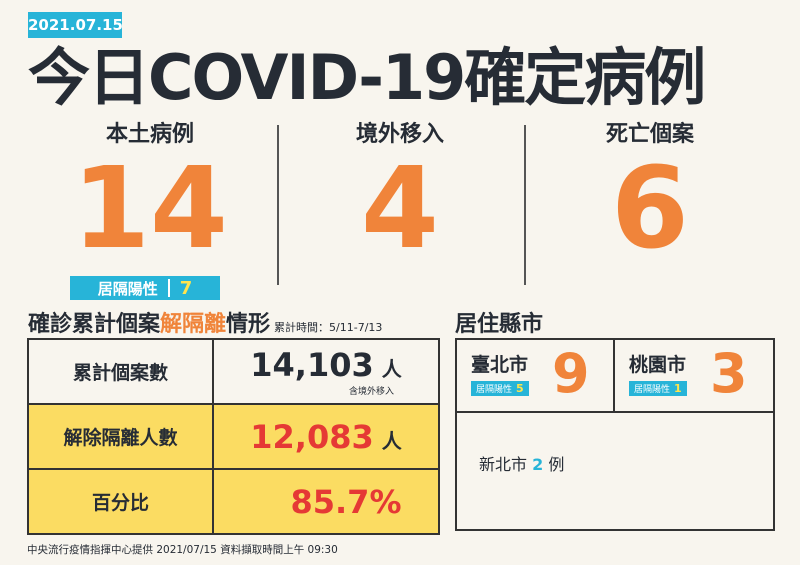  Describe the element at coordinates (248, 324) in the screenshot. I see `heading-text: 情形` at that location.